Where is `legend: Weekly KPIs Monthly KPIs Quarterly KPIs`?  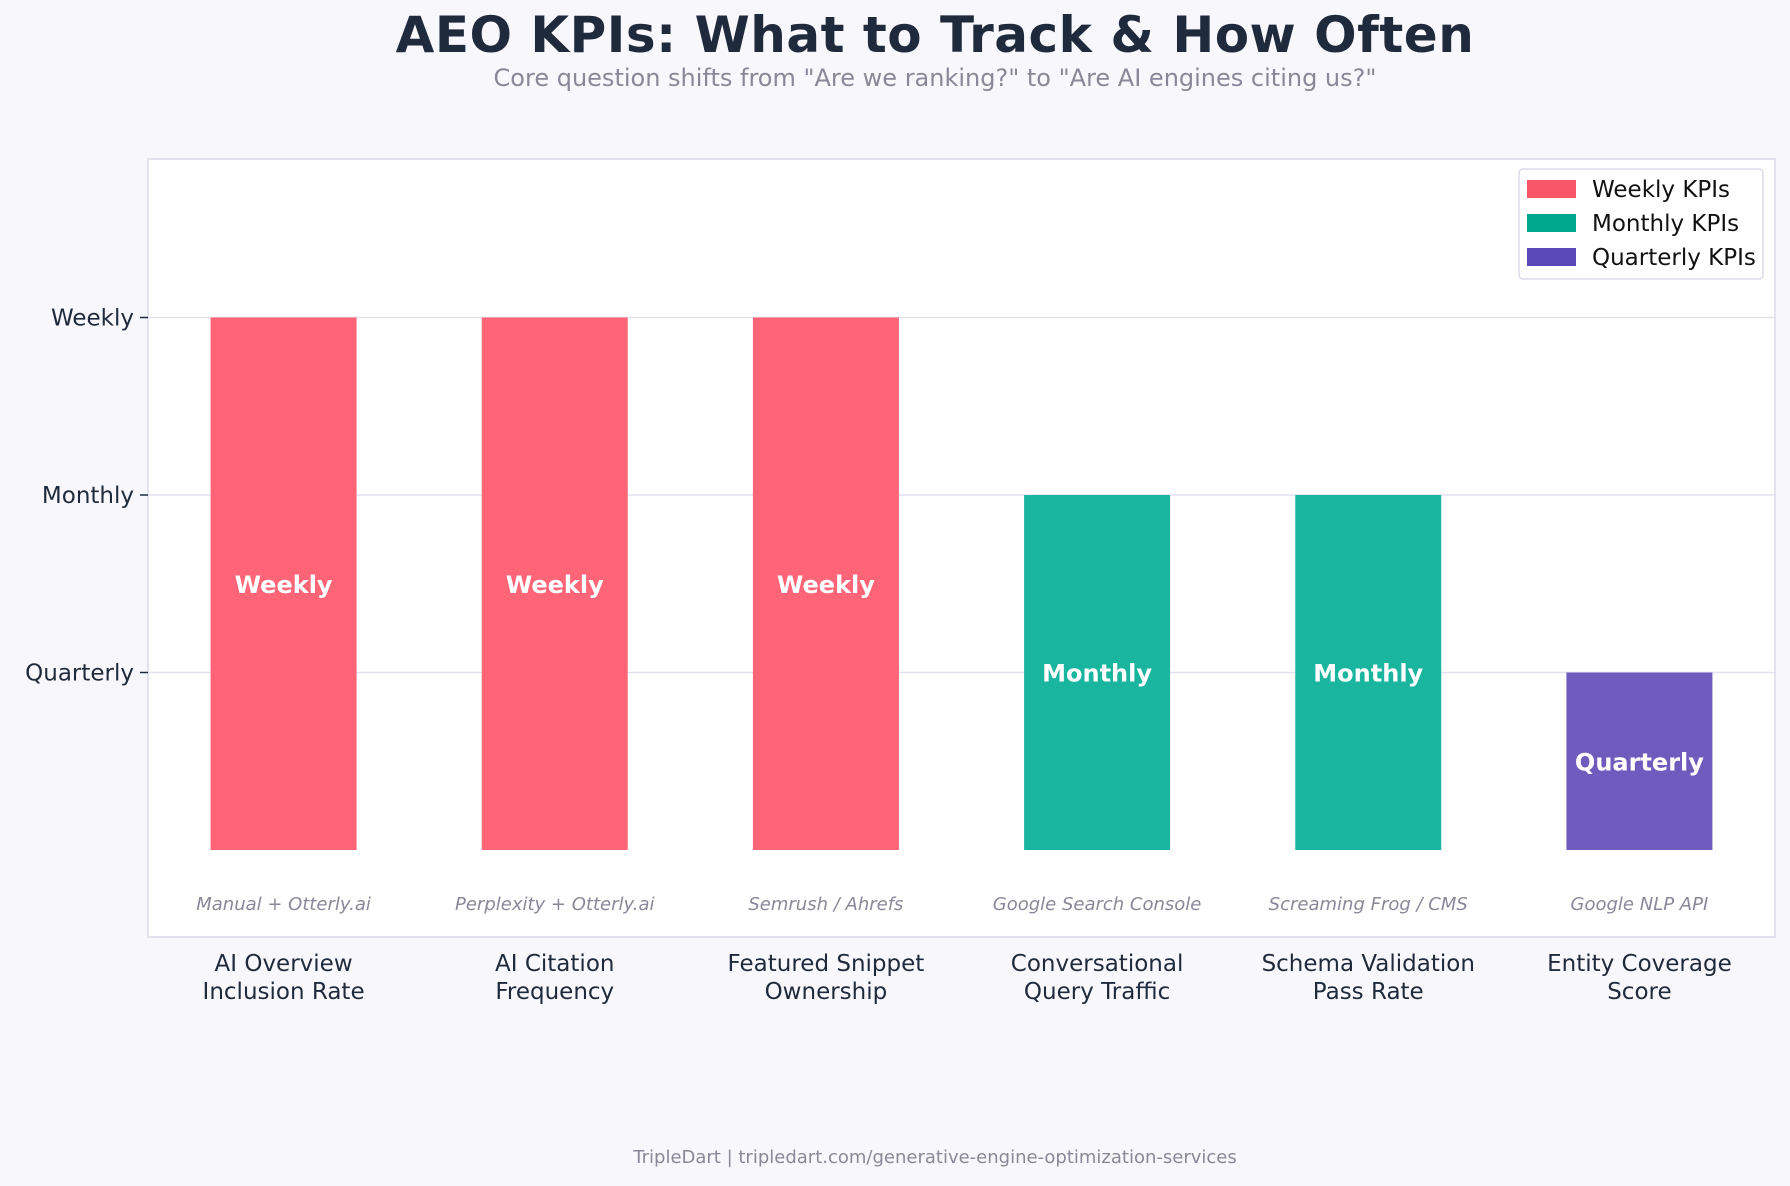
legend: Weekly KPIs Monthly KPIs Quarterly KPIs is located at coordinates (1641, 224).